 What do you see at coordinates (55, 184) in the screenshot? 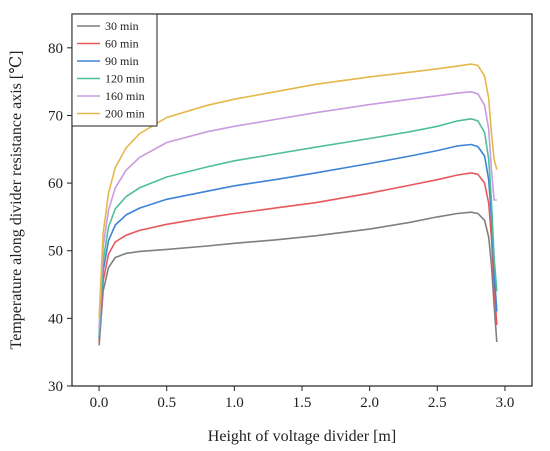
I see `y-tick-label: 60` at bounding box center [55, 184].